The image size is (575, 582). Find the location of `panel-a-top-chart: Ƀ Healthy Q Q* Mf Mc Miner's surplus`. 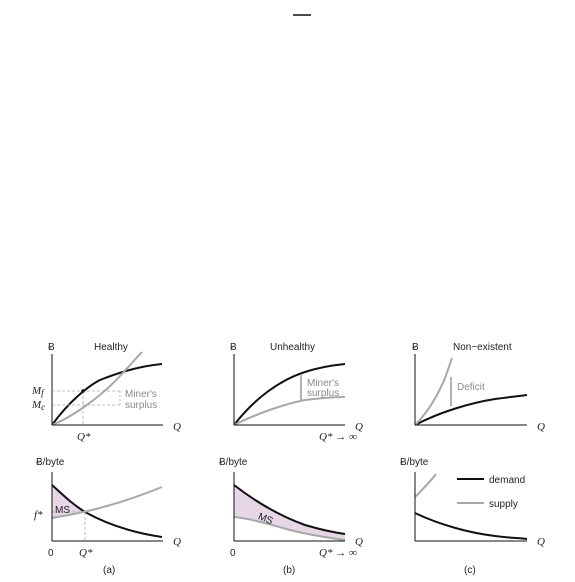

panel-a-top-chart: Ƀ Healthy Q Q* Mf Mc Miner's surplus is located at coordinates (106, 392).